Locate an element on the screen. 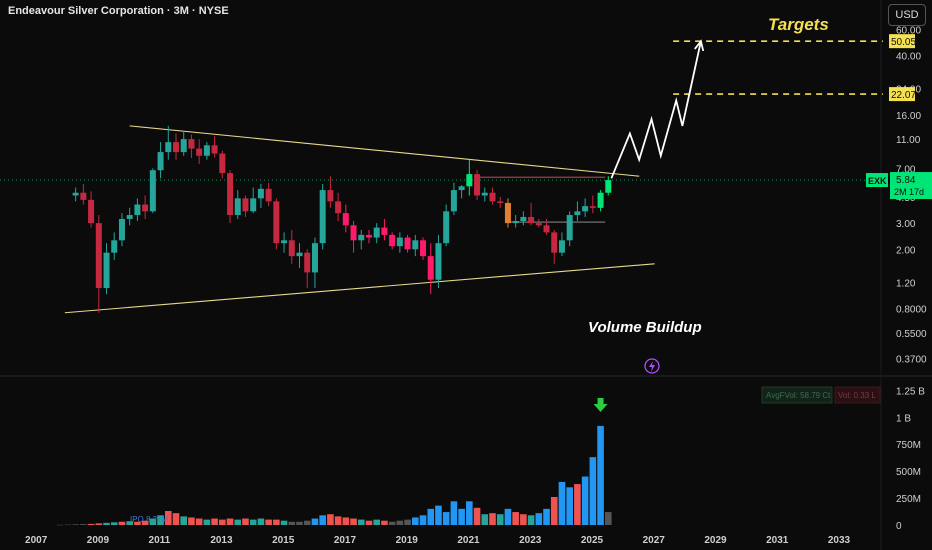 The image size is (932, 550). price-axis-tick: 0.5500 is located at coordinates (911, 334).